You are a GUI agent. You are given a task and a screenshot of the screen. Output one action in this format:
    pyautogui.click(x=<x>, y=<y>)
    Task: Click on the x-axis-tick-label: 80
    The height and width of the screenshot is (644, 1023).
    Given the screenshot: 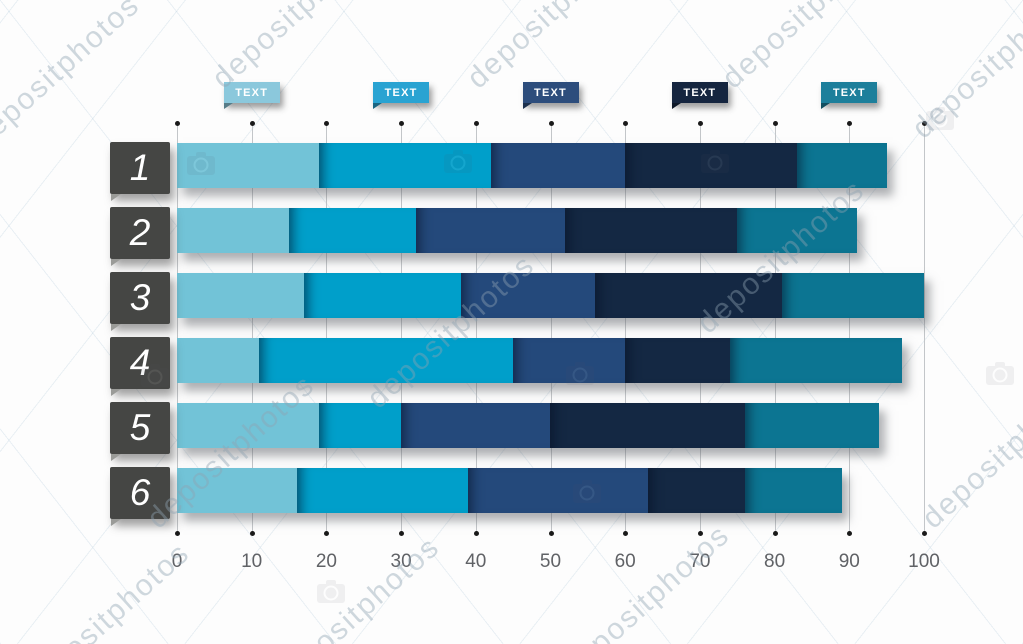 What is the action you would take?
    pyautogui.click(x=775, y=561)
    